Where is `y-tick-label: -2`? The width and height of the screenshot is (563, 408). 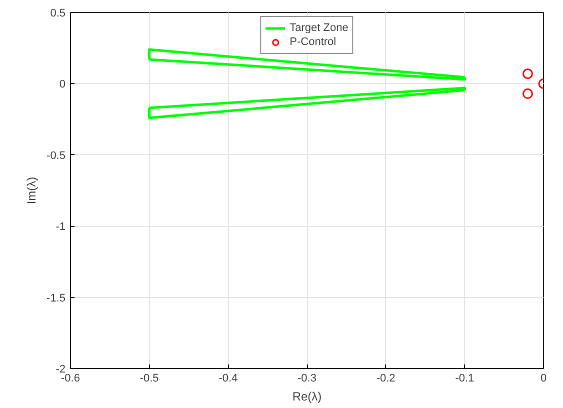 y-tick-label: -2 is located at coordinates (61, 370).